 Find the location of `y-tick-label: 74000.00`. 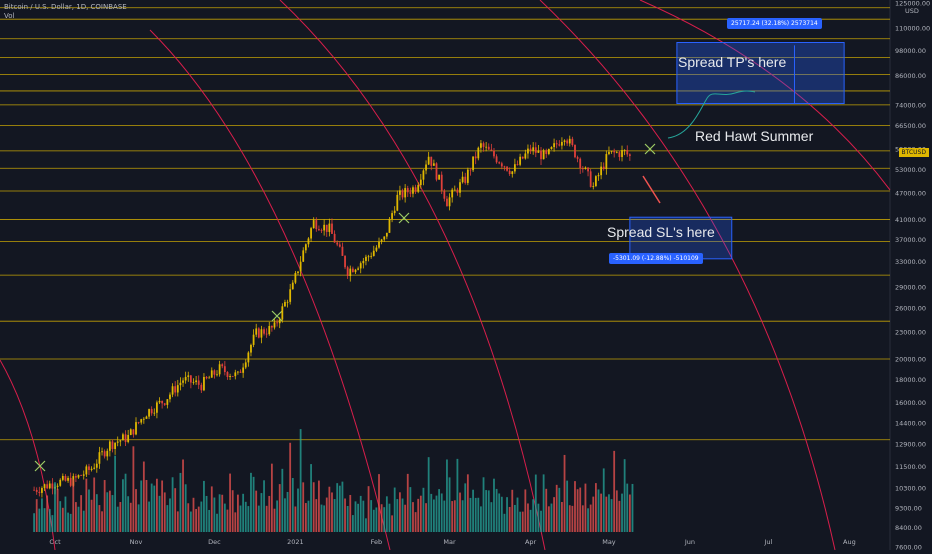

y-tick-label: 74000.00 is located at coordinates (910, 105).